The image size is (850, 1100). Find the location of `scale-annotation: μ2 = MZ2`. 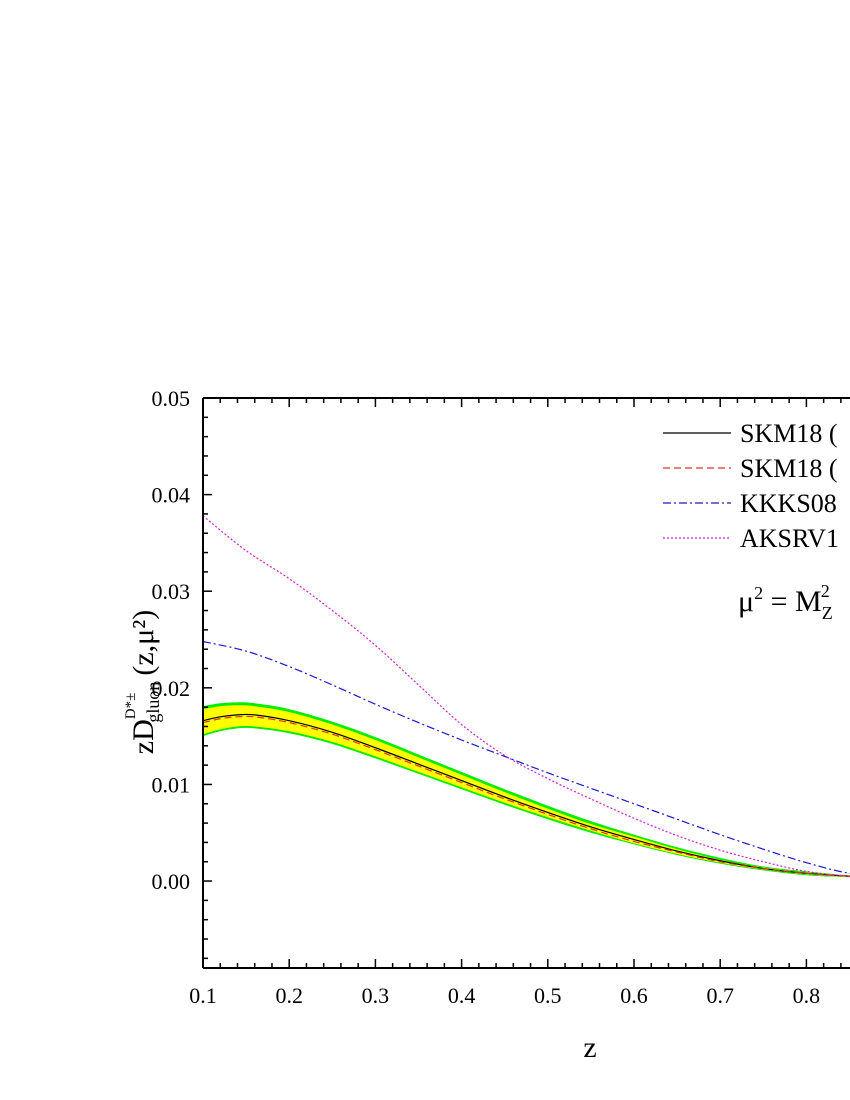

scale-annotation: μ2 = MZ2 is located at coordinates (785, 602).